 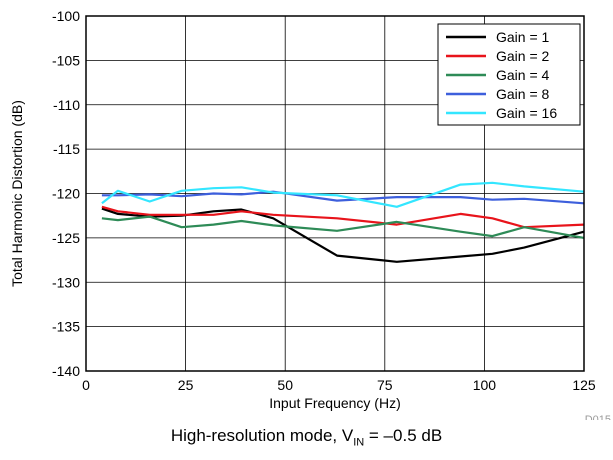 What do you see at coordinates (66, 149) in the screenshot?
I see `y-tick-label: -115` at bounding box center [66, 149].